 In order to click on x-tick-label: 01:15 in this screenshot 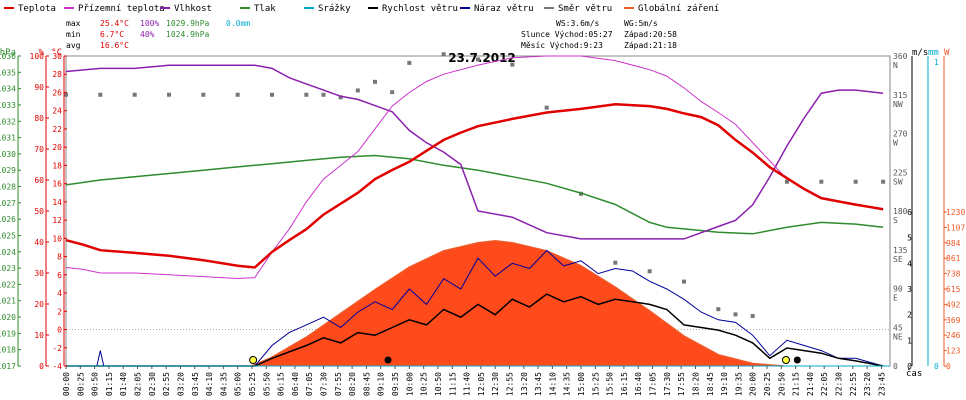, I will do `click(109, 384)`.